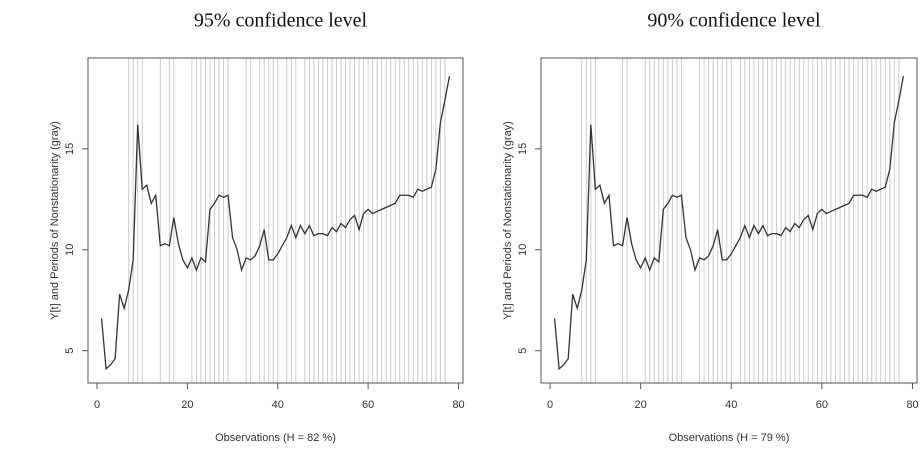 The height and width of the screenshot is (451, 922). What do you see at coordinates (281, 21) in the screenshot?
I see `chart-title: 95% confidence level` at bounding box center [281, 21].